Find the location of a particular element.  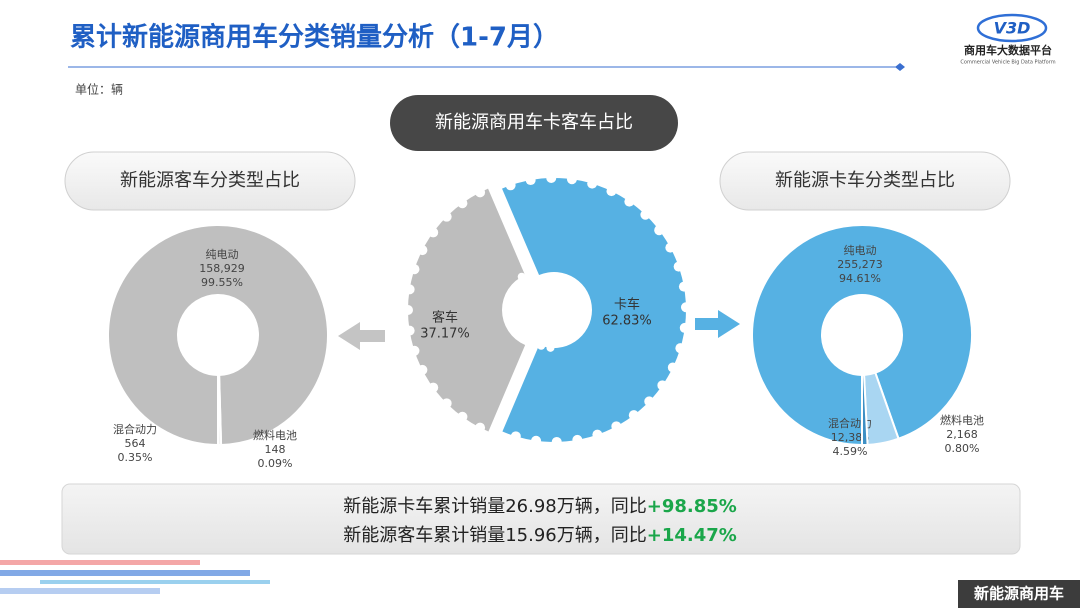

data-label: 158,929 is located at coordinates (222, 268).